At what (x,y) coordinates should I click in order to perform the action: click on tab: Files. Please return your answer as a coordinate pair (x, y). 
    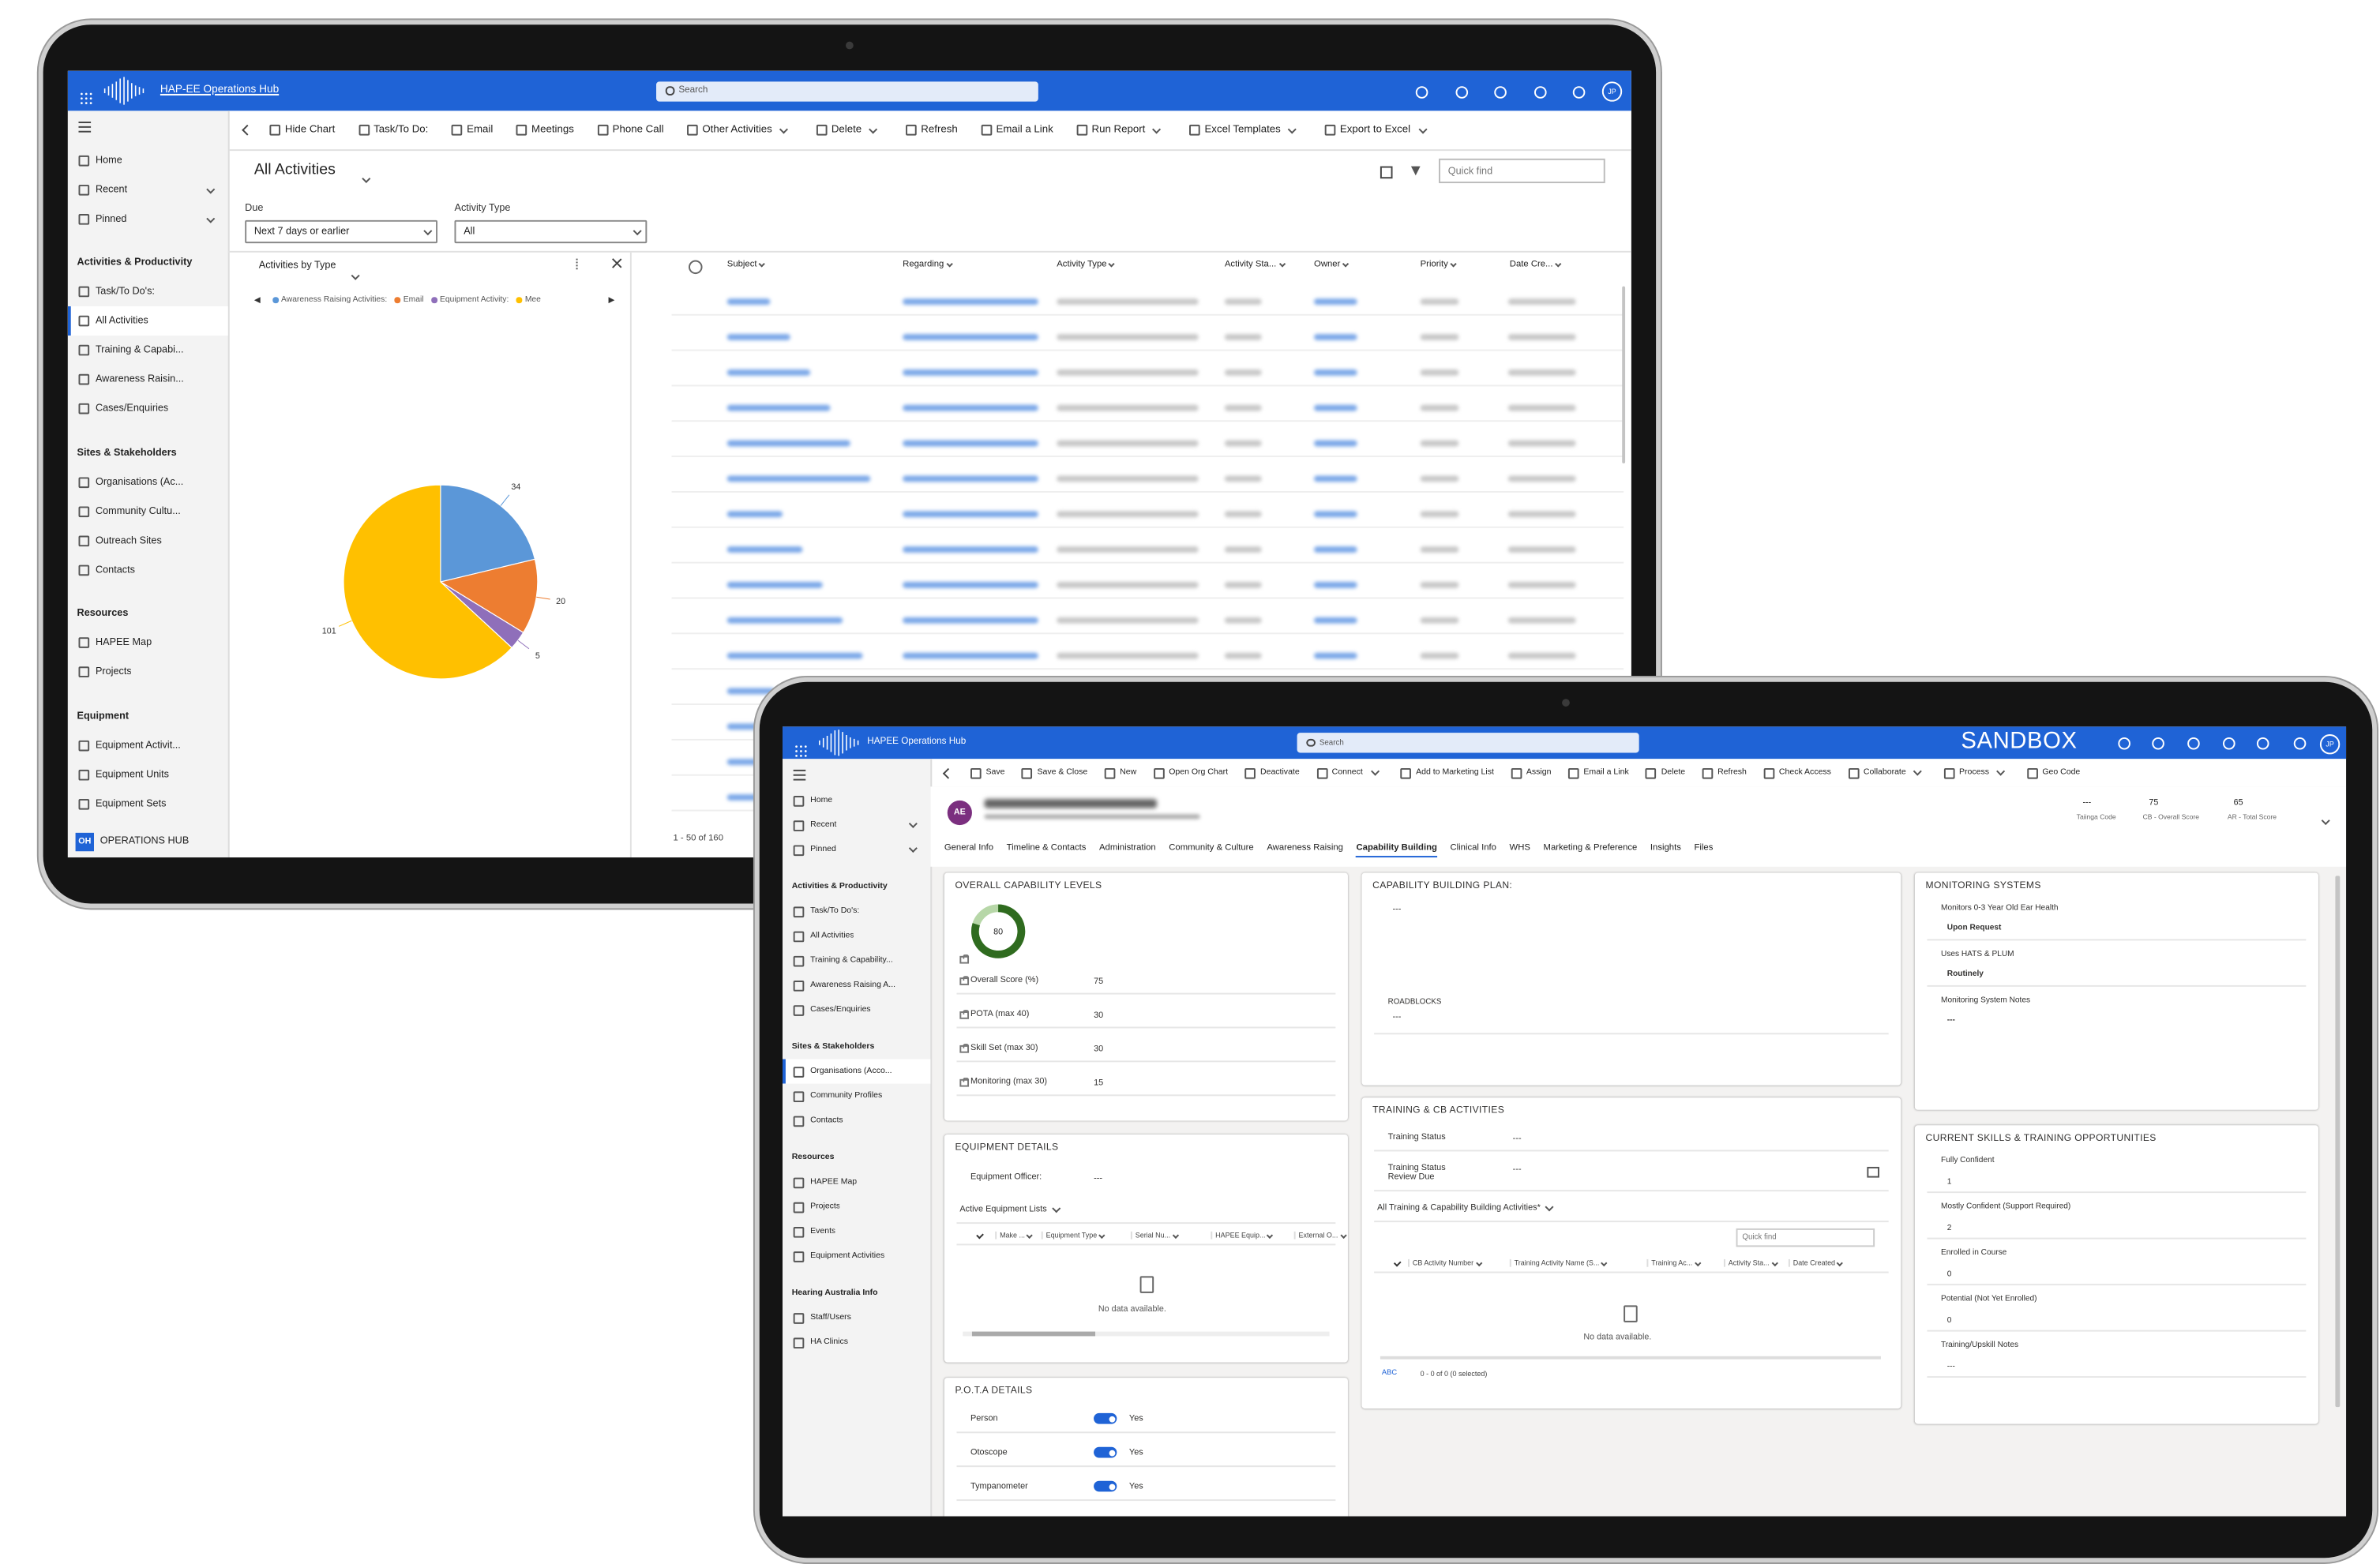
    Looking at the image, I should click on (1704, 848).